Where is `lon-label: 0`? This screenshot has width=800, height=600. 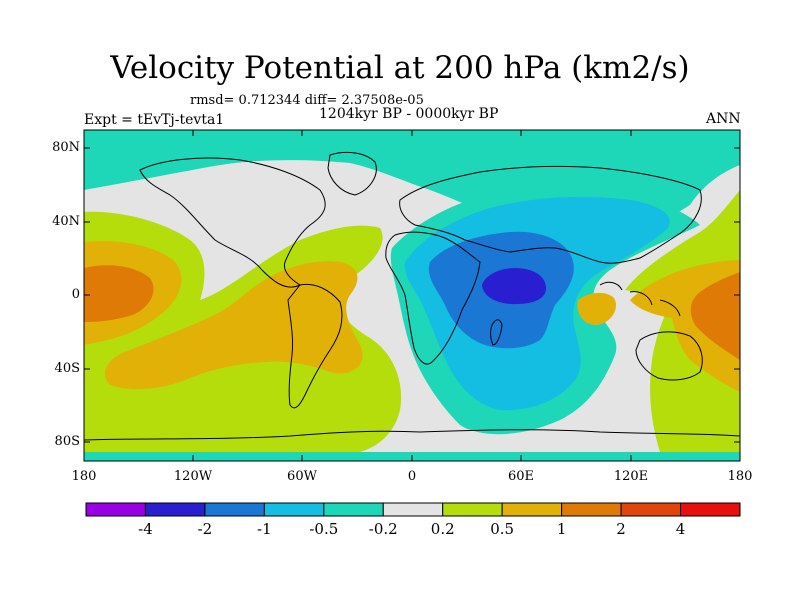
lon-label: 0 is located at coordinates (412, 476).